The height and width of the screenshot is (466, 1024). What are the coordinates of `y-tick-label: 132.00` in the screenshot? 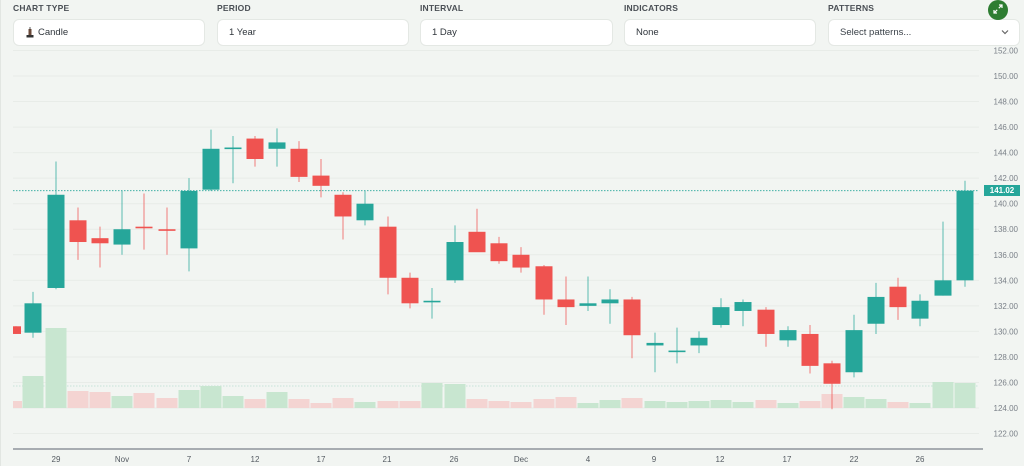 It's located at (1006, 306).